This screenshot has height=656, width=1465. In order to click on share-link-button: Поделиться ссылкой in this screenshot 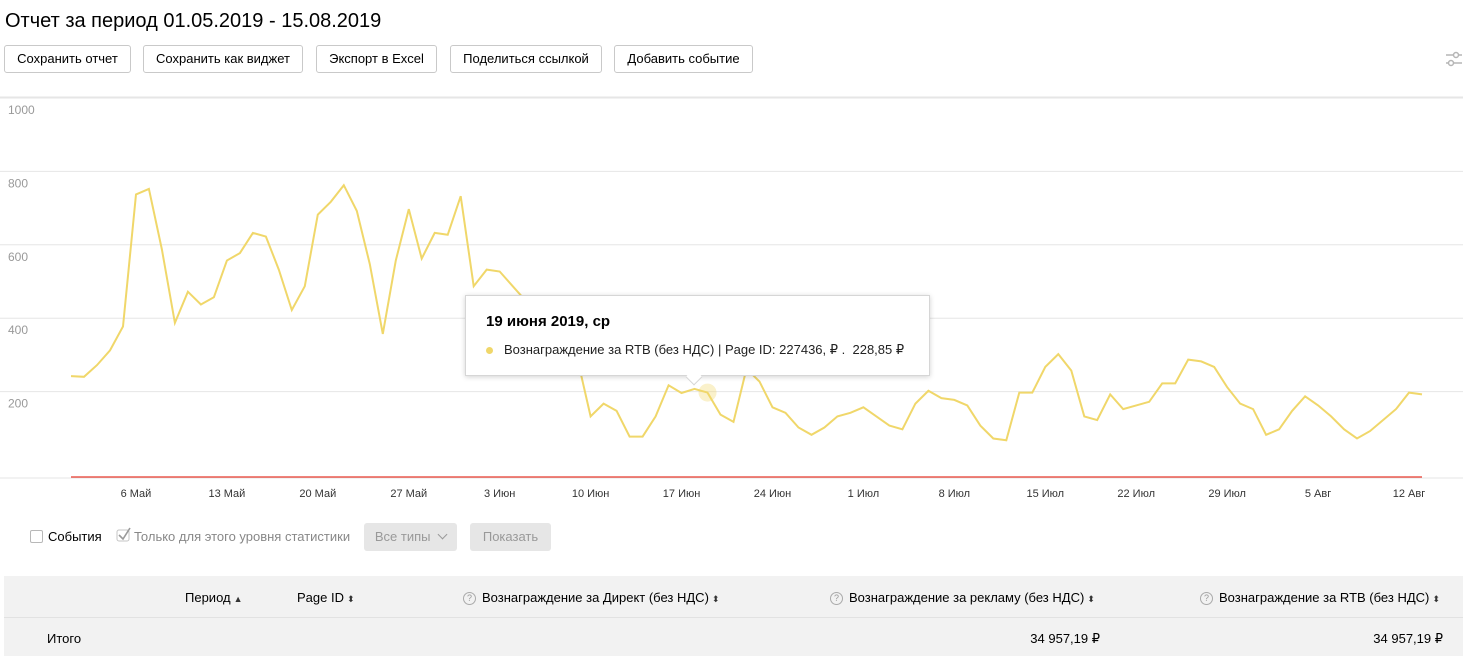, I will do `click(526, 59)`.